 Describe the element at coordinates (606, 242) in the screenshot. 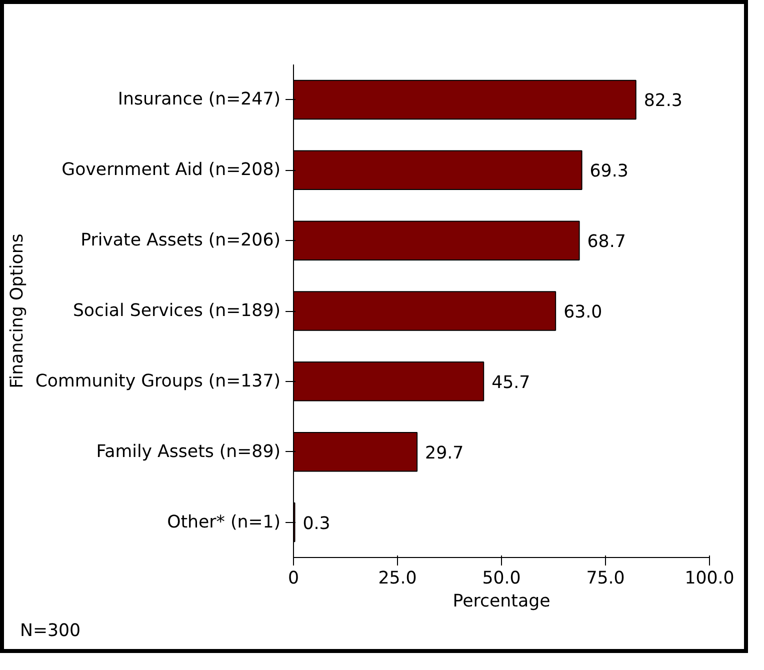

I see `data-label: 68.7` at that location.